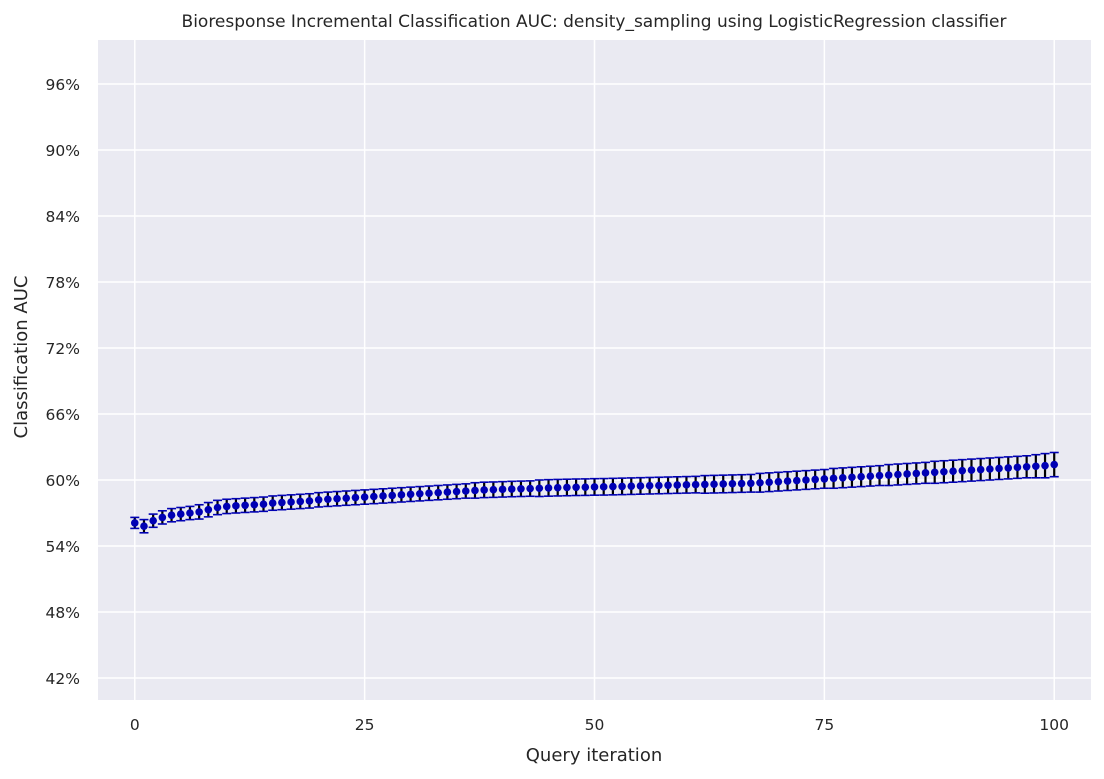 The height and width of the screenshot is (779, 1104). Describe the element at coordinates (63, 613) in the screenshot. I see `y-tick-label: 48%` at that location.